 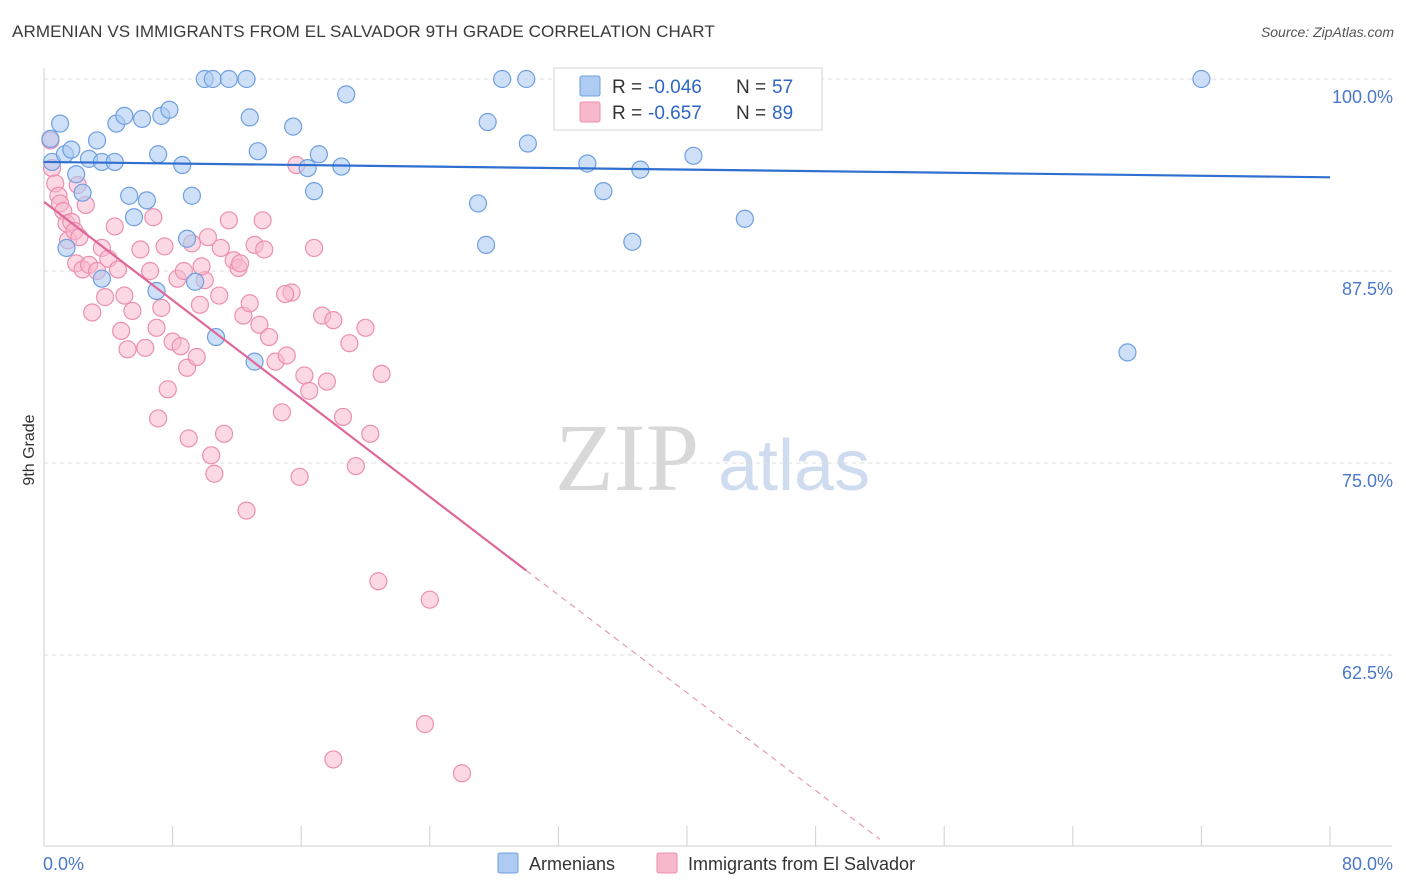 I want to click on y-axis-title: 9th Grade, so click(x=29, y=449).